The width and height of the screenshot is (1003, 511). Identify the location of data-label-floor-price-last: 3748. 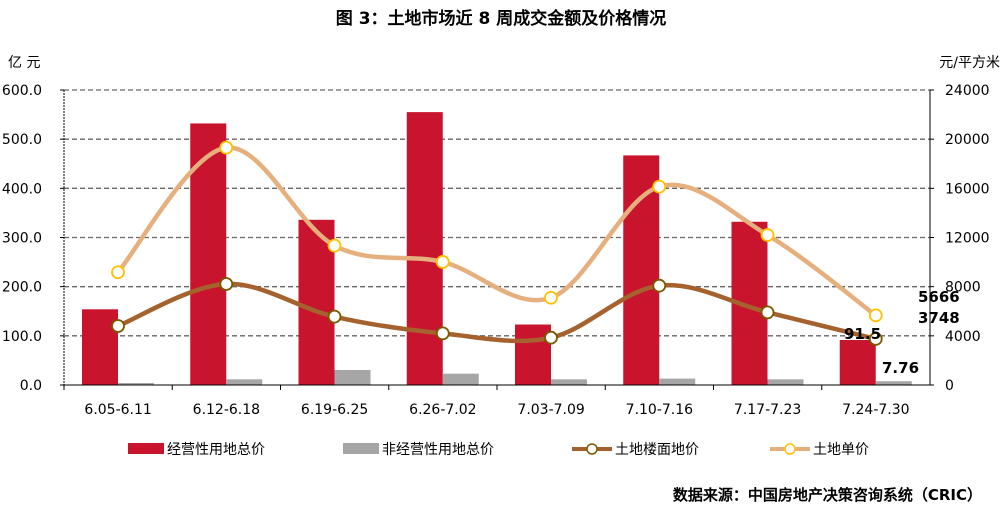
(939, 318).